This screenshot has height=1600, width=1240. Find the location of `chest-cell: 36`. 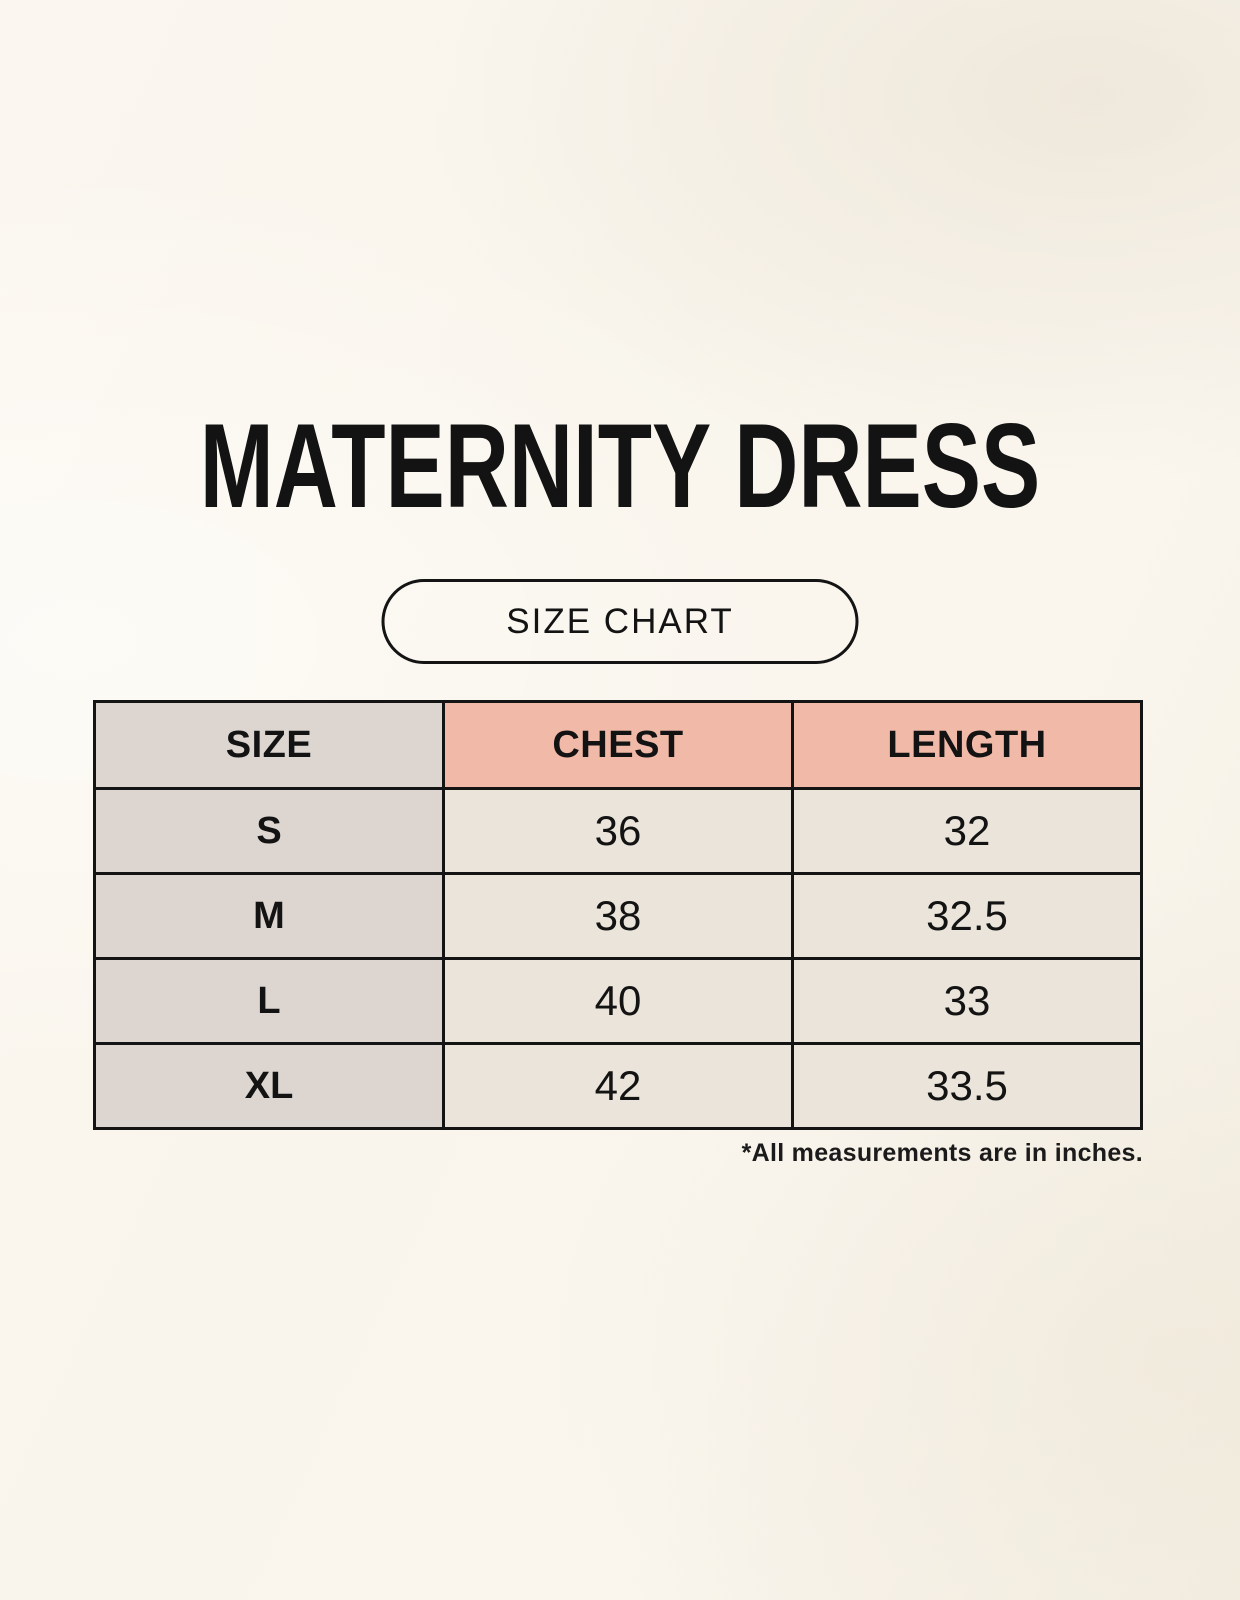

chest-cell: 36 is located at coordinates (618, 831).